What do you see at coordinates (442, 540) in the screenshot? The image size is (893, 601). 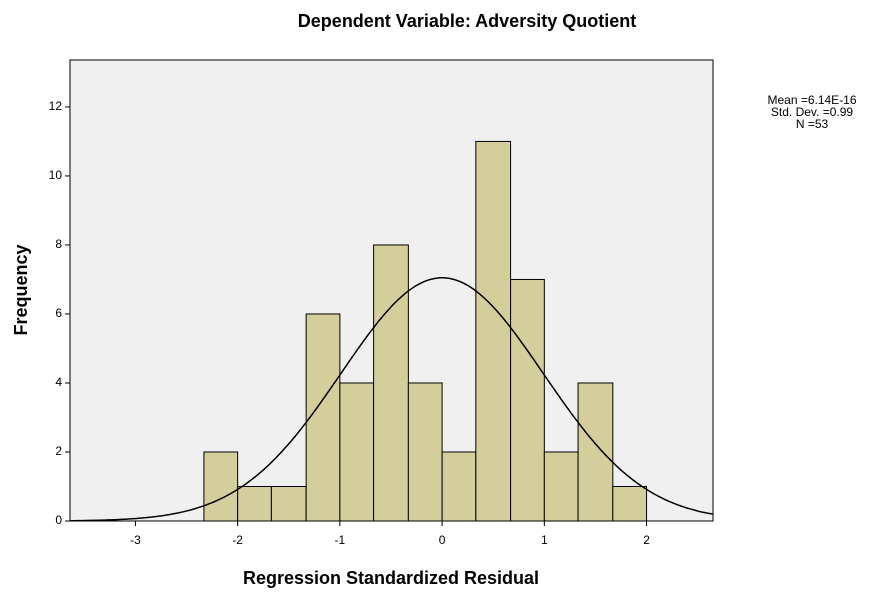 I see `x-tick-label: 0` at bounding box center [442, 540].